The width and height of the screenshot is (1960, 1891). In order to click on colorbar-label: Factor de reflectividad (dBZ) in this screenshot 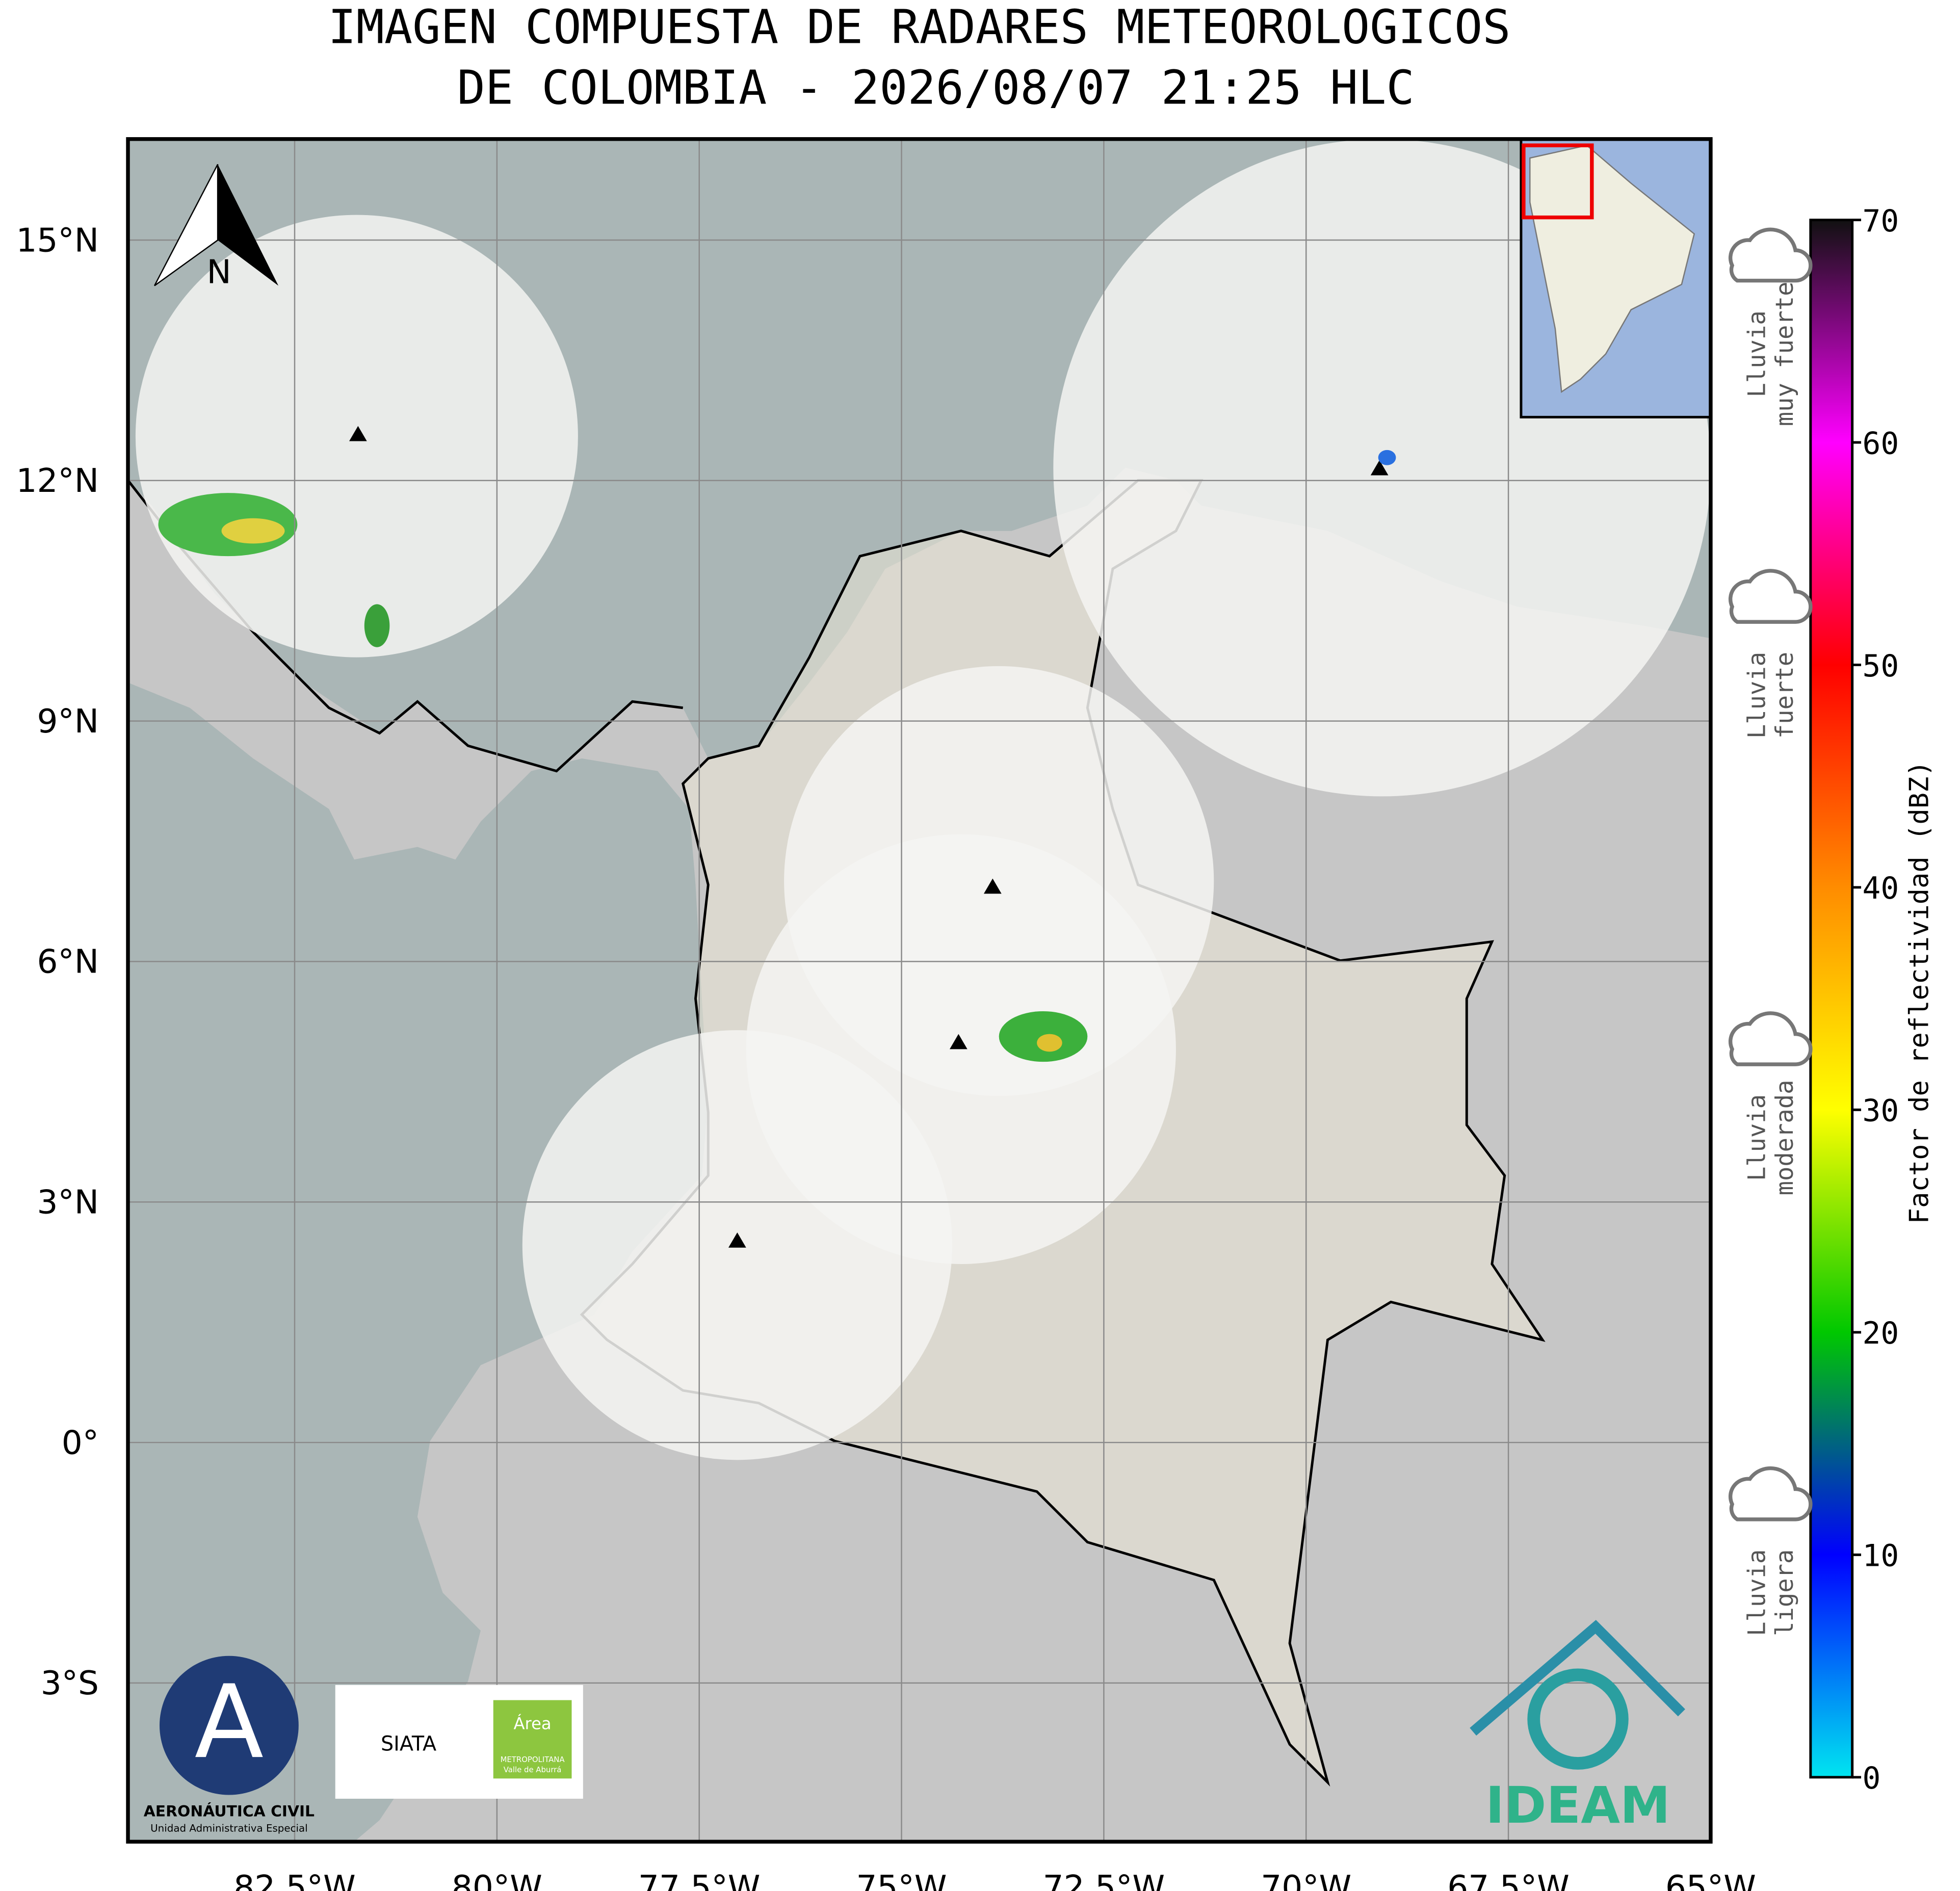, I will do `click(1919, 992)`.